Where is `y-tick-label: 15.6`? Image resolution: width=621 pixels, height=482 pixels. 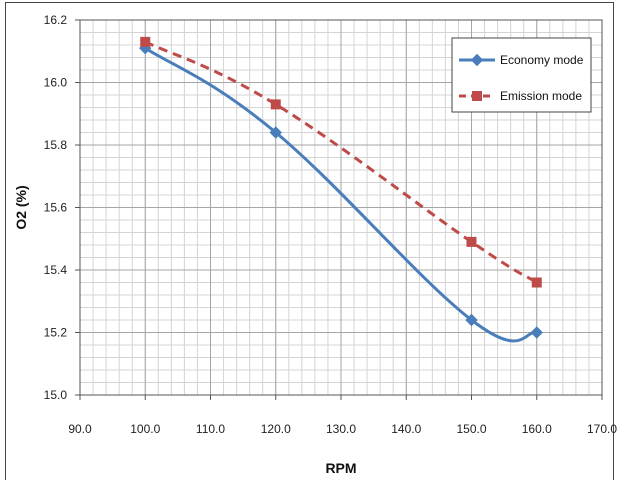
y-tick-label: 15.6 is located at coordinates (56, 208).